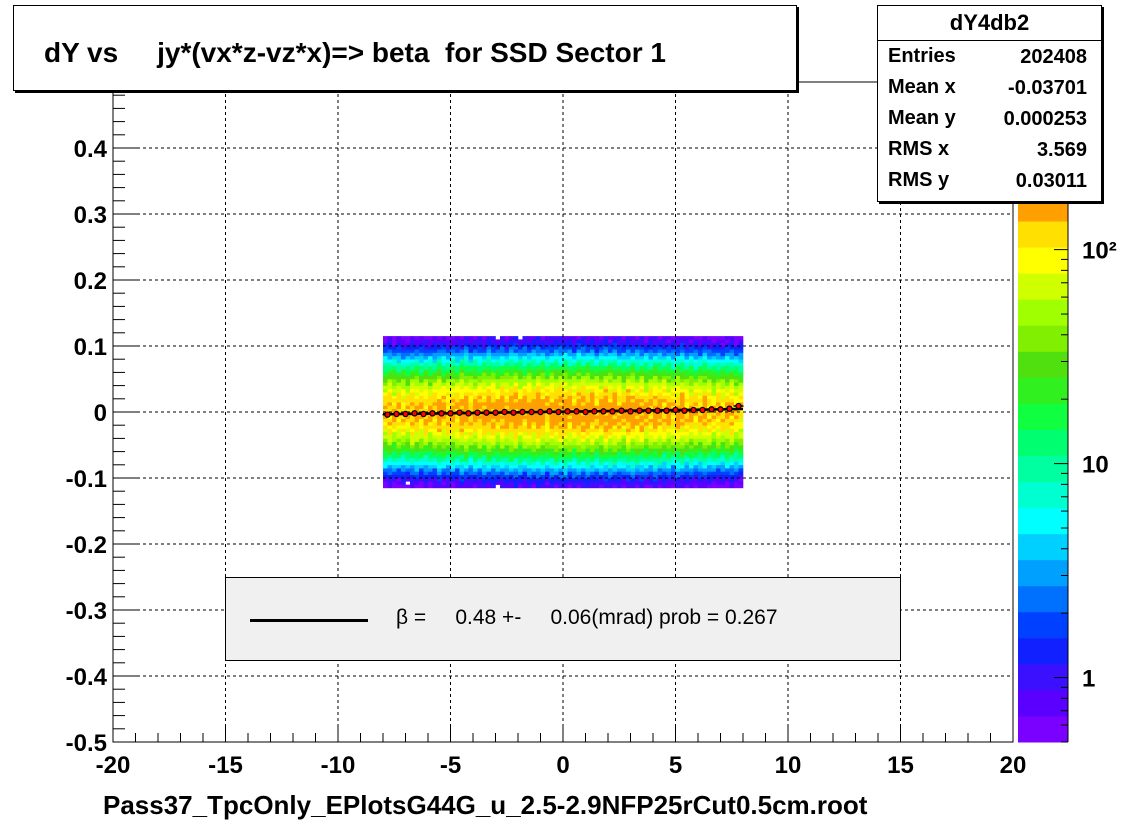 The width and height of the screenshot is (1125, 825). What do you see at coordinates (563, 410) in the screenshot?
I see `profile-points` at bounding box center [563, 410].